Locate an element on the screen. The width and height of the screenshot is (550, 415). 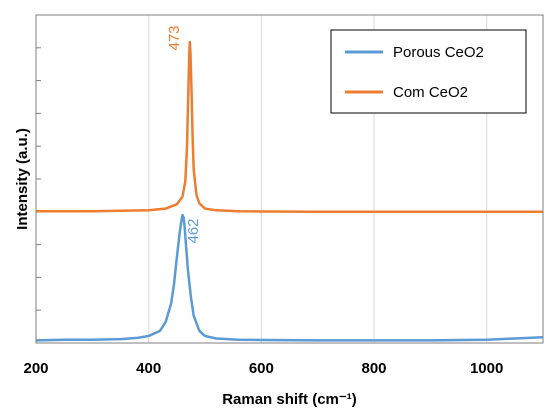
x-tick-label: 600 is located at coordinates (261, 368).